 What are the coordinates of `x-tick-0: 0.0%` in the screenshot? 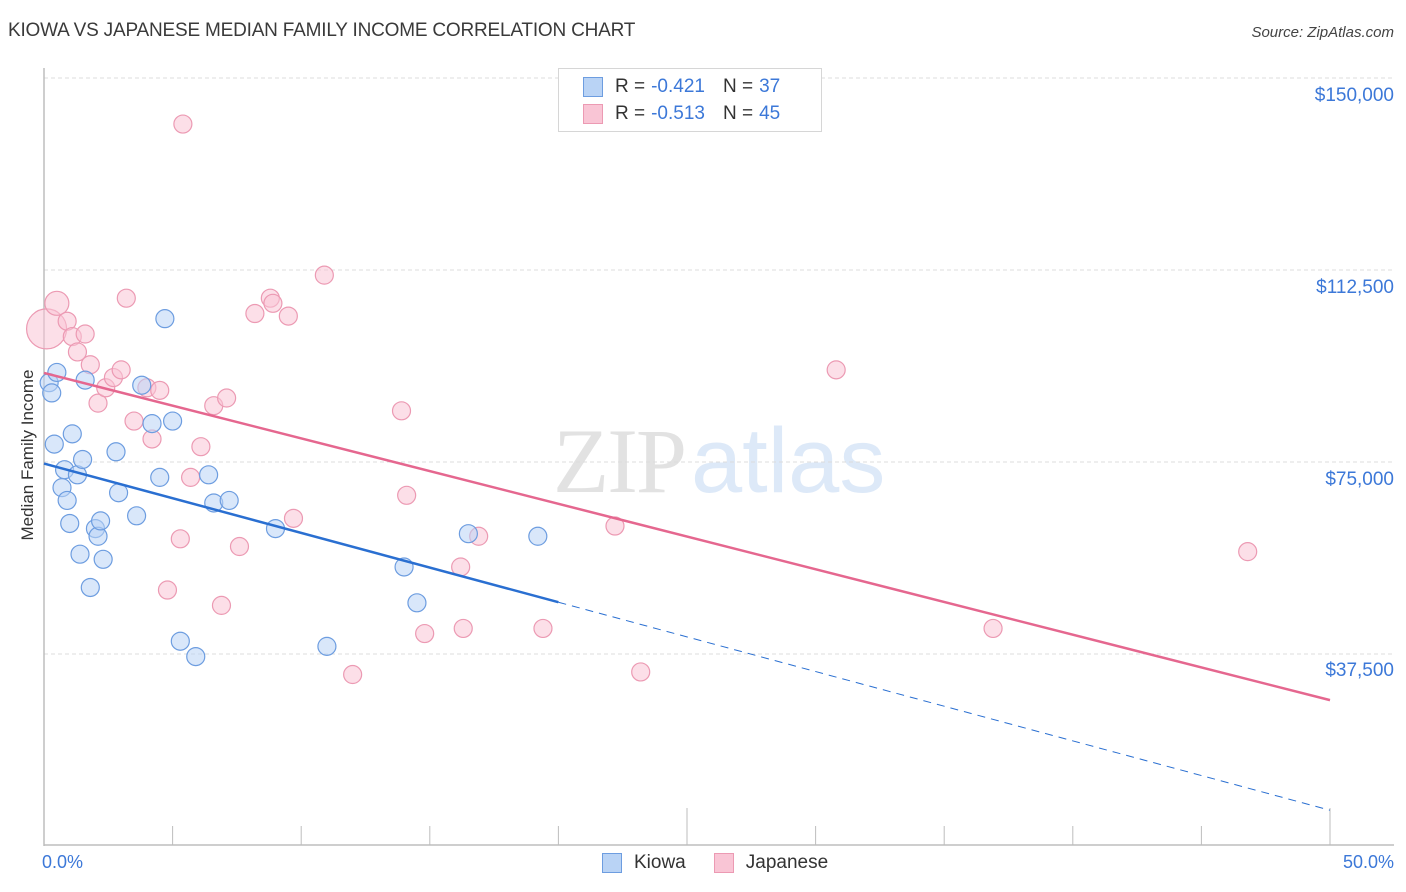 It's located at (63, 862).